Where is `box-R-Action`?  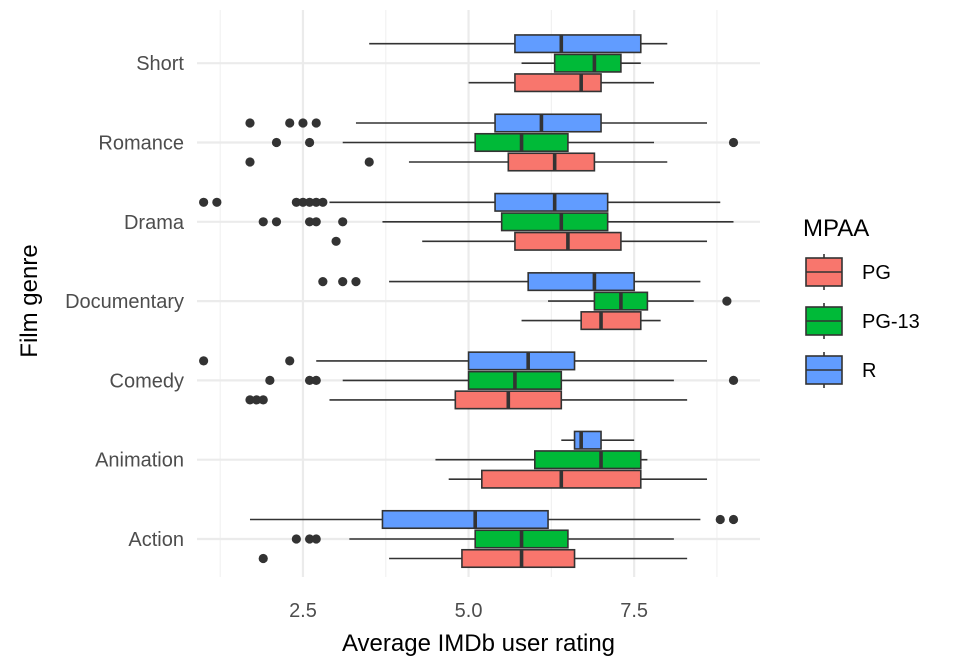 box-R-Action is located at coordinates (494, 519).